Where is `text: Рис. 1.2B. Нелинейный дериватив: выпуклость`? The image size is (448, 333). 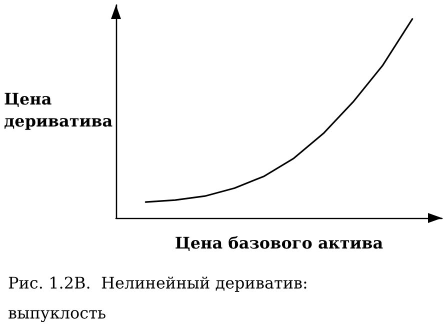
text: Рис. 1.2B. Нелинейный дериватив: выпуклость is located at coordinates (160, 298).